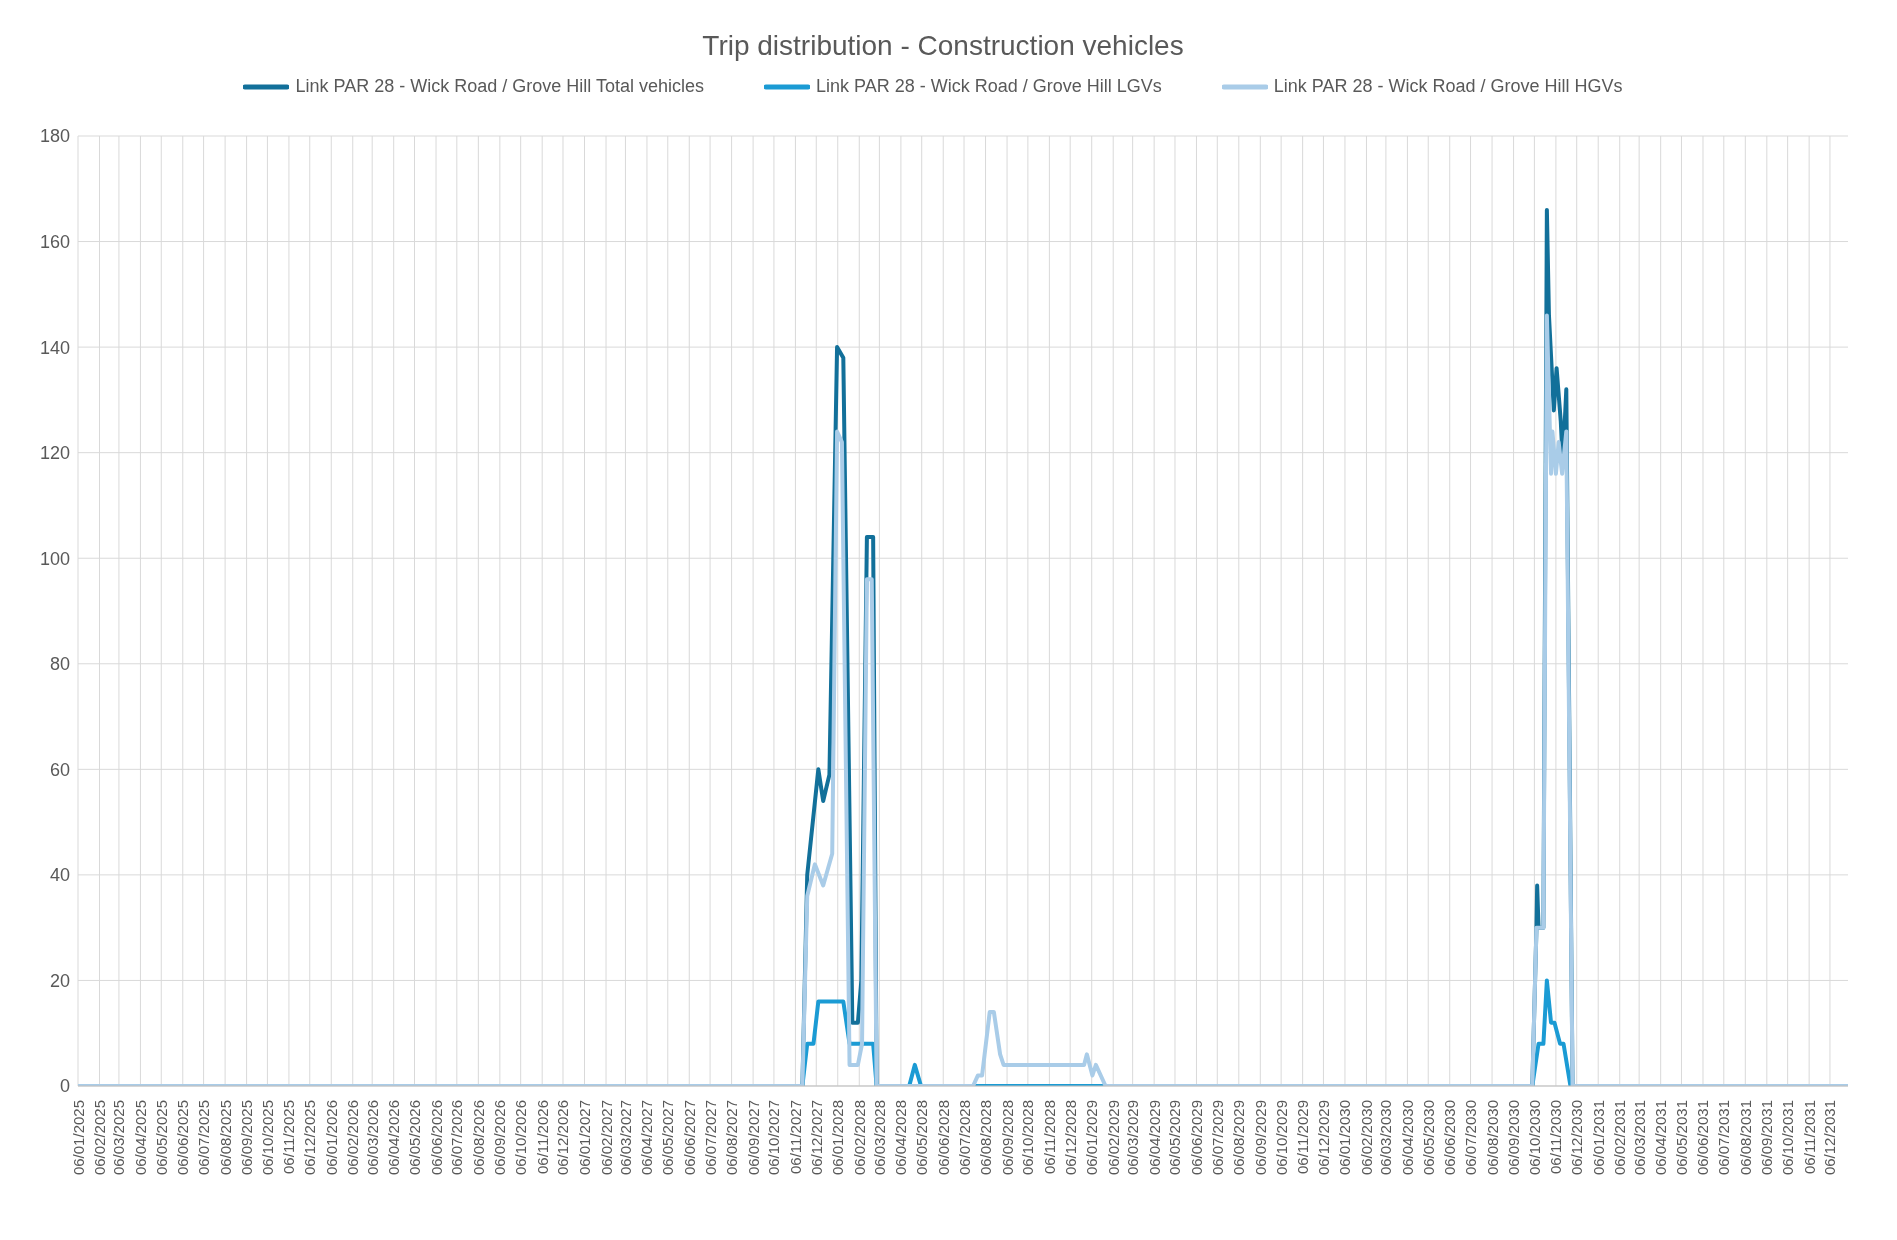 This screenshot has height=1240, width=1897. I want to click on x-tick-label: 06/08/2029, so click(1239, 1138).